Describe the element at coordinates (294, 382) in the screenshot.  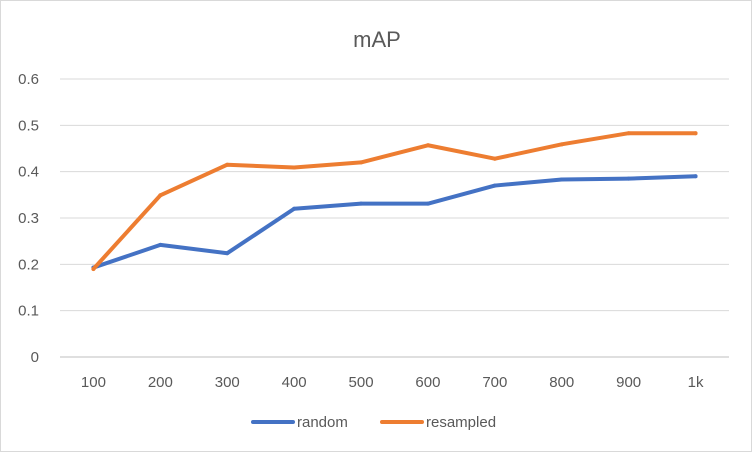
I see `x-tick-label: 400` at that location.